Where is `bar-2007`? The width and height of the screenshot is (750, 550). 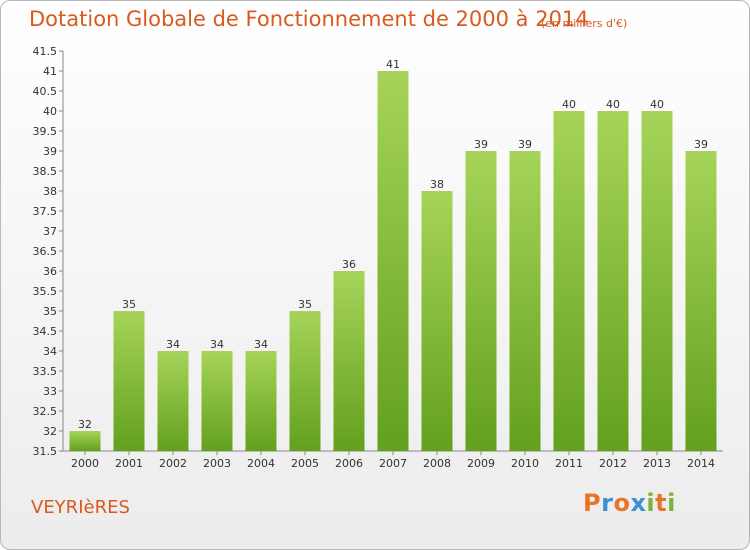 bar-2007 is located at coordinates (393, 261).